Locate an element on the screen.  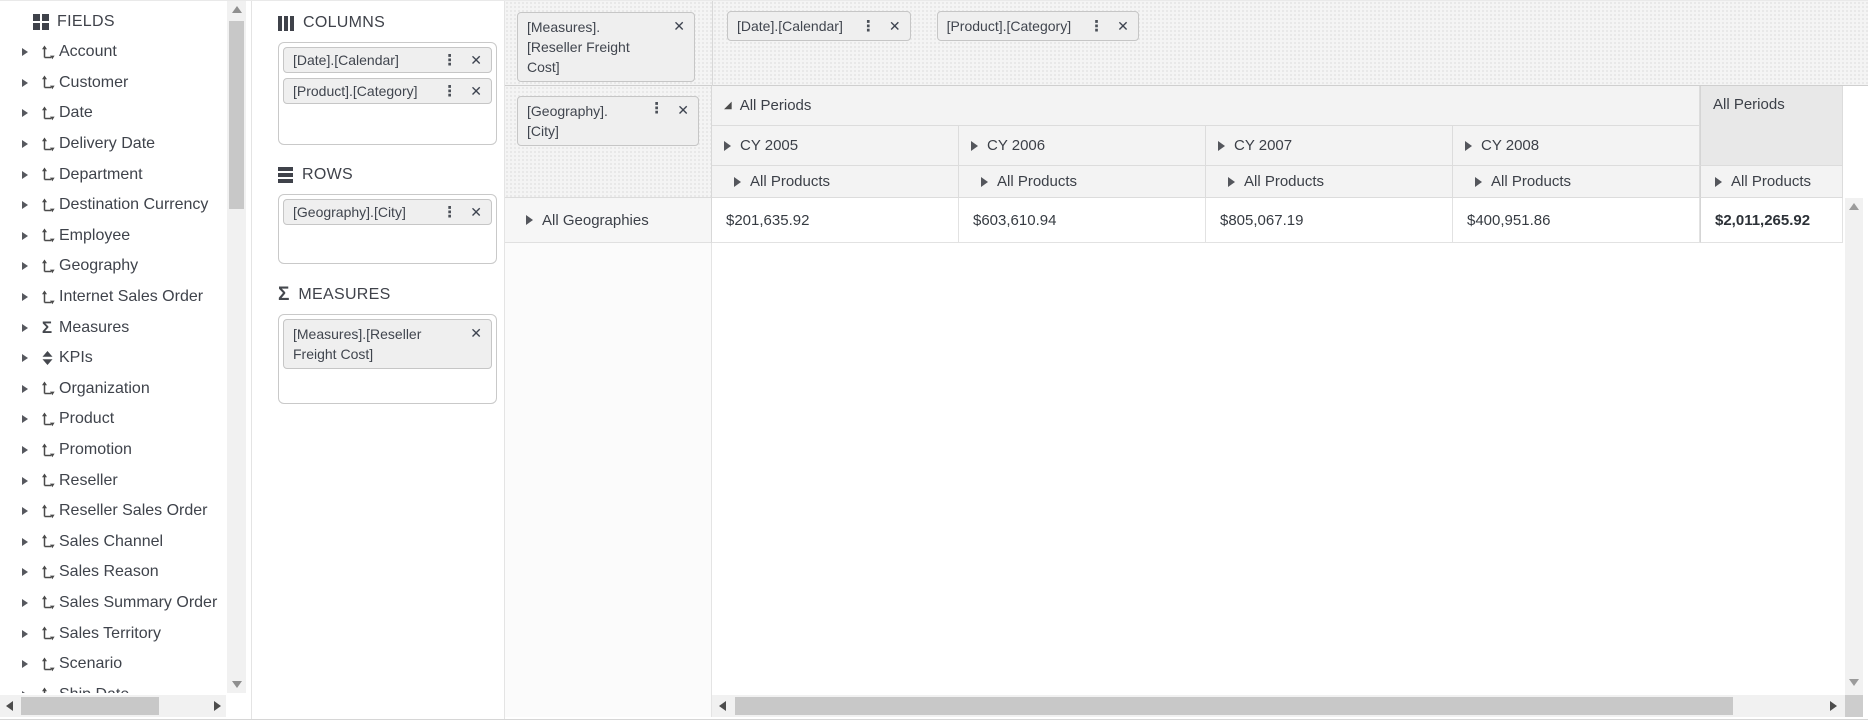
chip-date-calendar: [Date].[Calendar] ⋮ ✕ is located at coordinates (387, 60).